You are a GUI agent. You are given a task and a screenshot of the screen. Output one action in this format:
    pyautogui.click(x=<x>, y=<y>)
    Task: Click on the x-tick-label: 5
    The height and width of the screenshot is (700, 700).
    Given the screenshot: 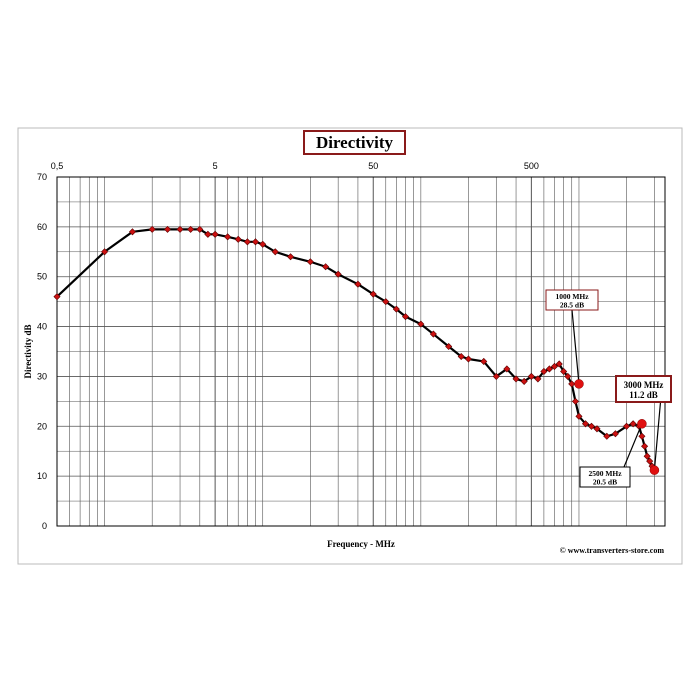 What is the action you would take?
    pyautogui.click(x=215, y=166)
    